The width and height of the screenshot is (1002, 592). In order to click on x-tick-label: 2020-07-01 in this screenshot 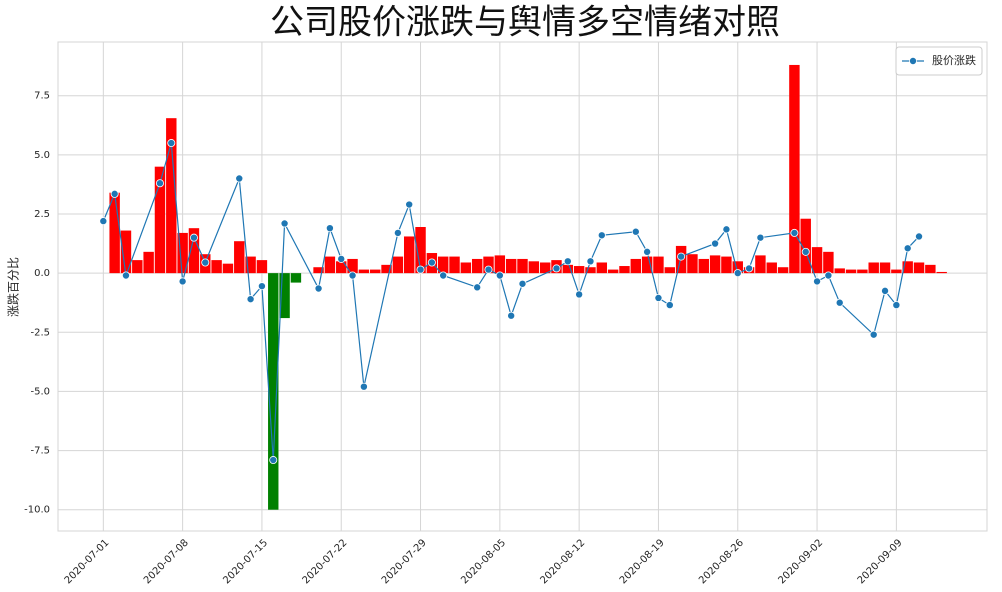, I will do `click(87, 561)`.